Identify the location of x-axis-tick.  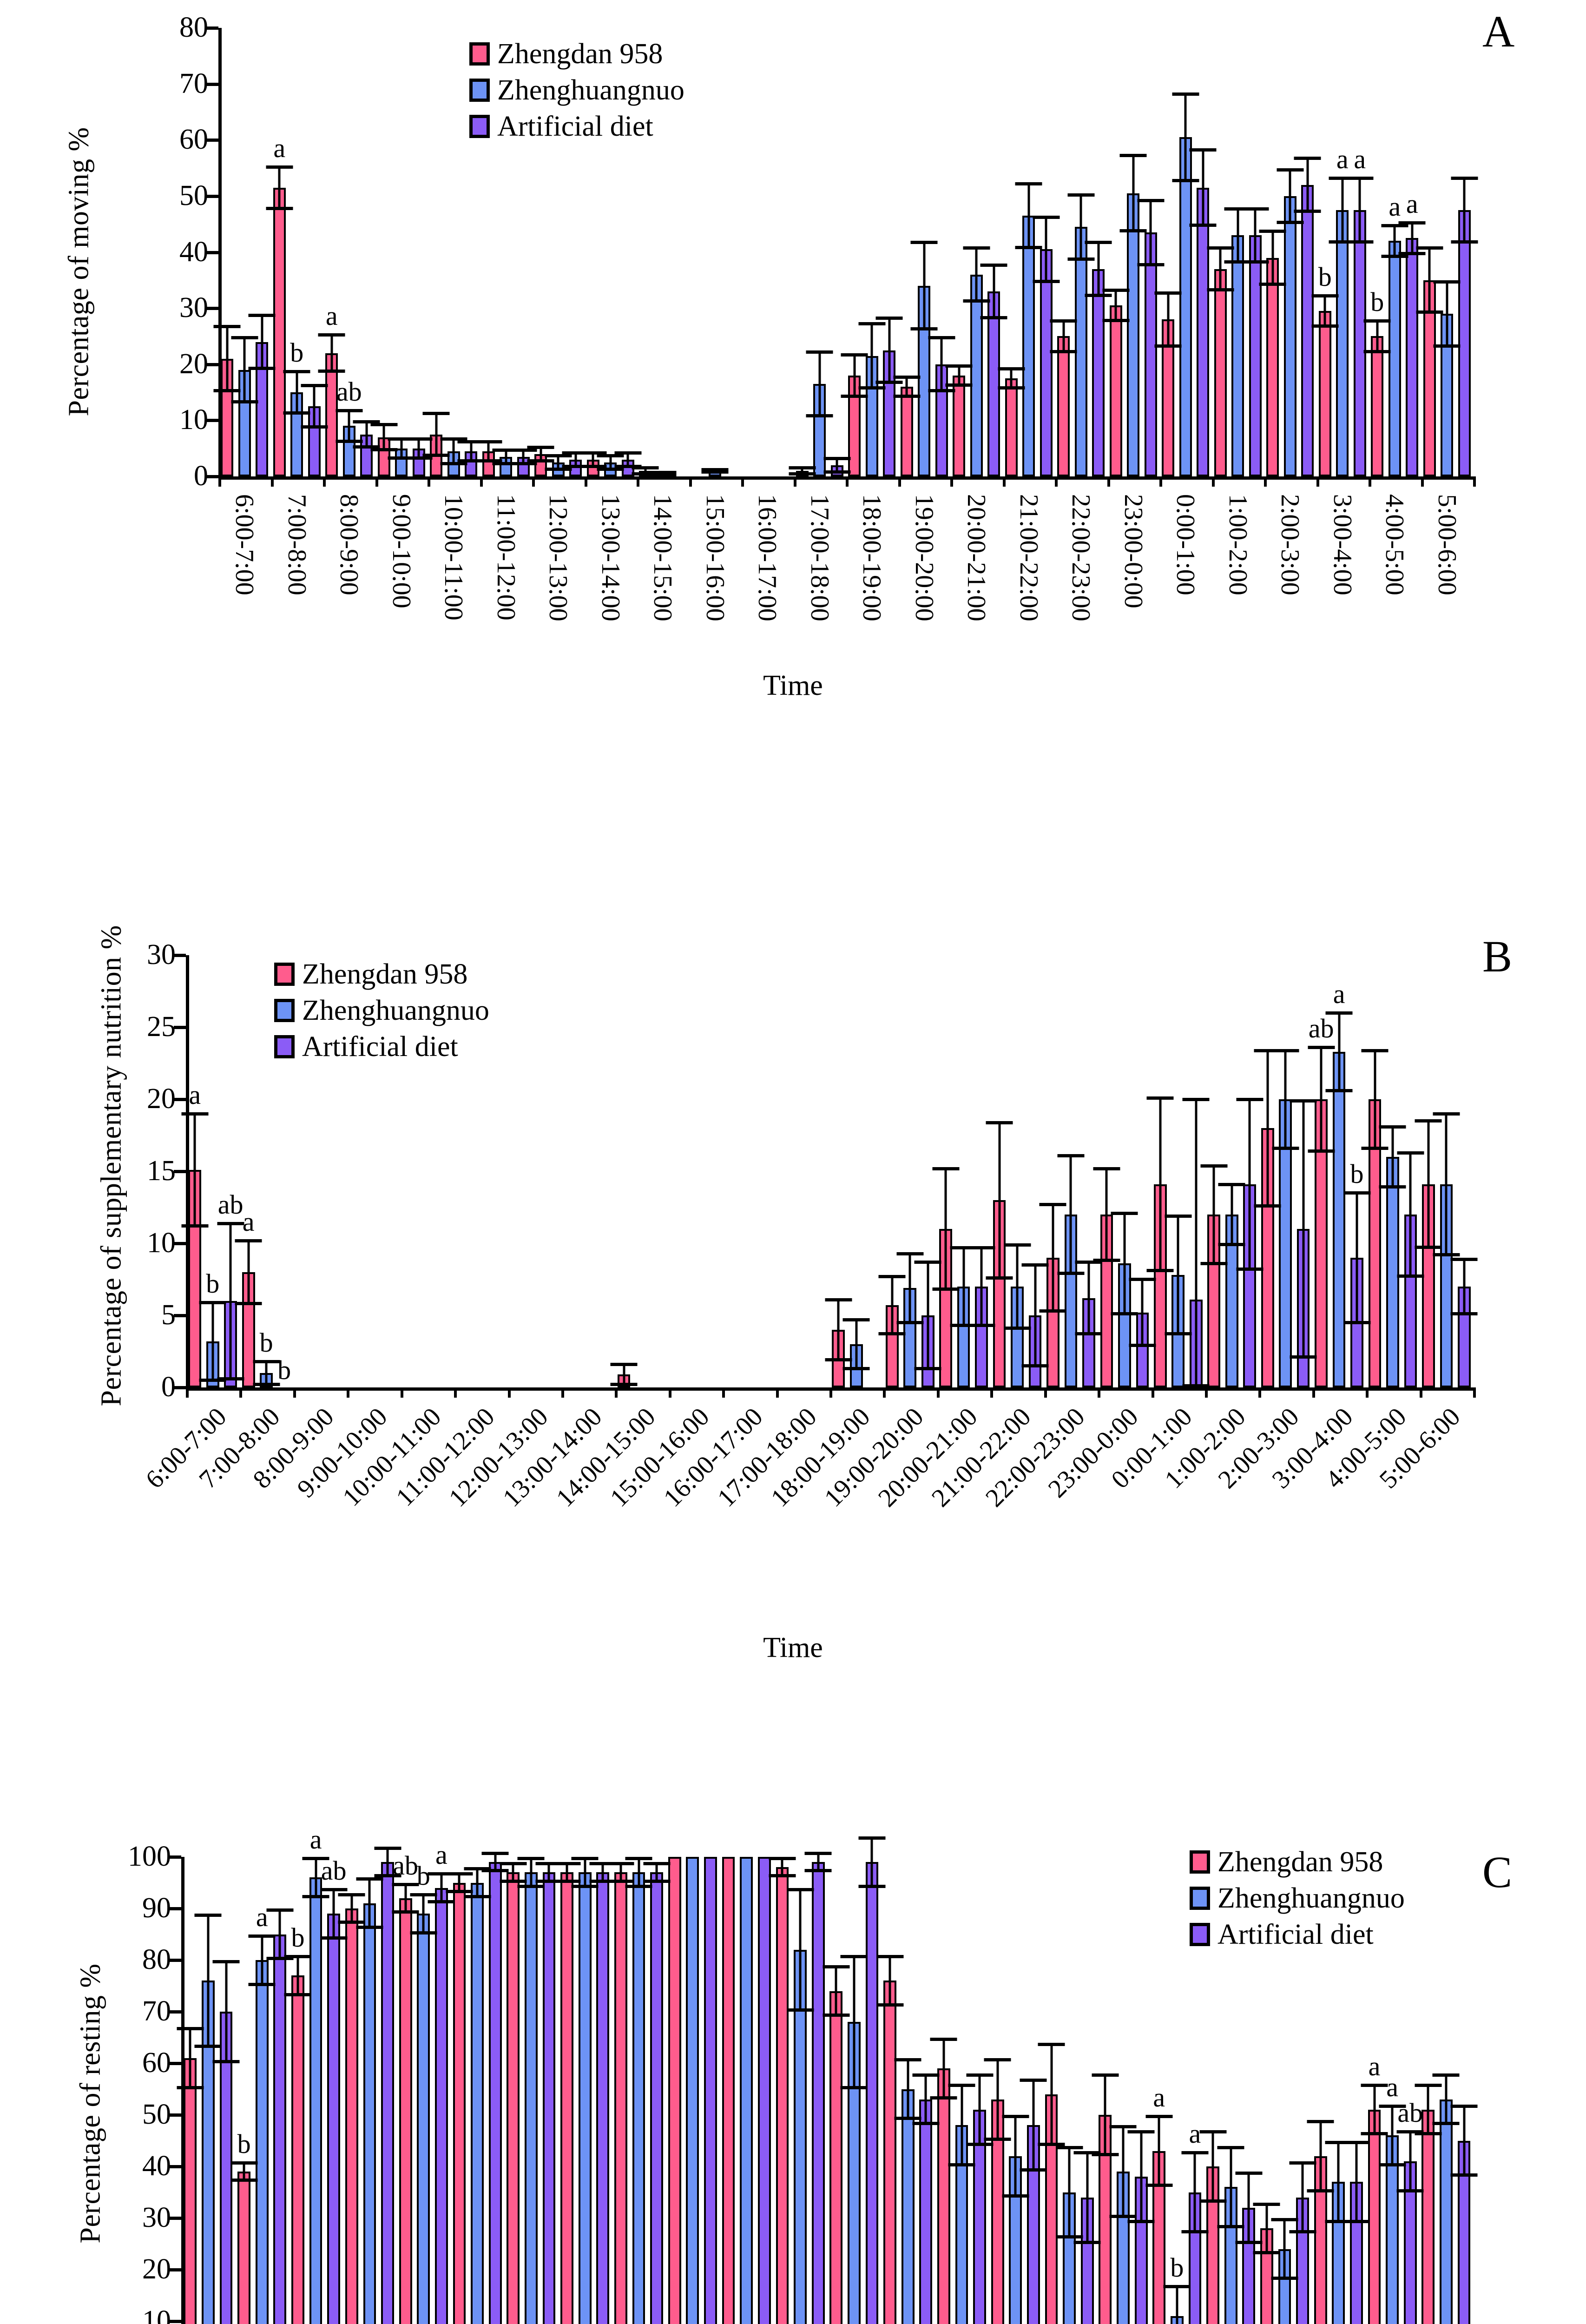
(1265, 481).